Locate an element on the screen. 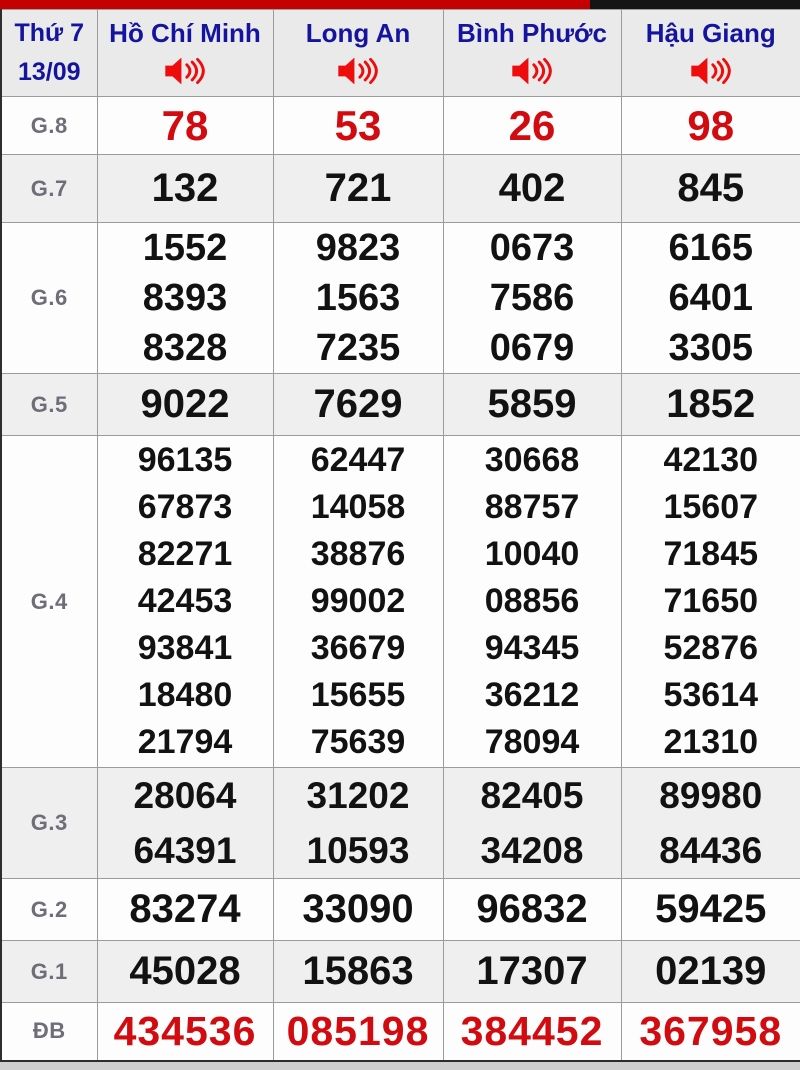  number-value: 7235 is located at coordinates (358, 348).